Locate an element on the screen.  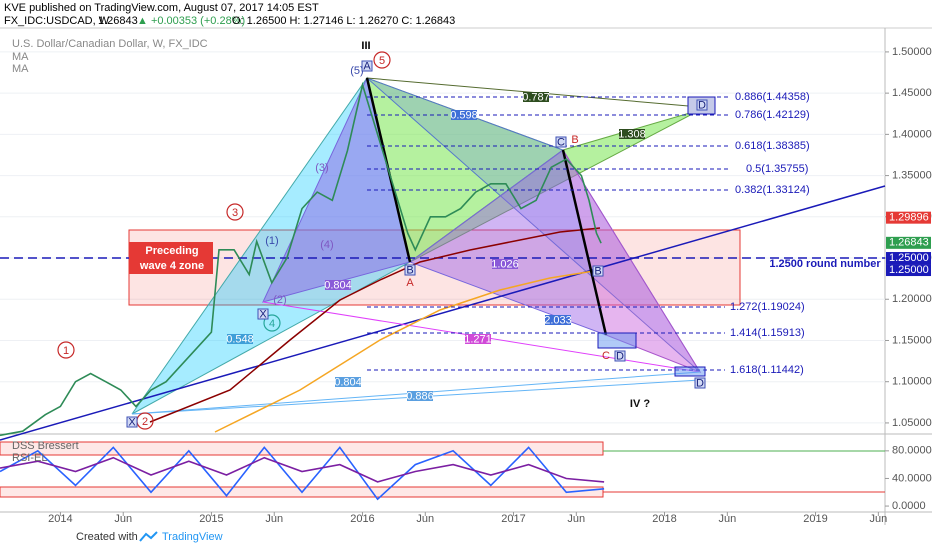
ratio-label: 0.787 is located at coordinates (536, 97).